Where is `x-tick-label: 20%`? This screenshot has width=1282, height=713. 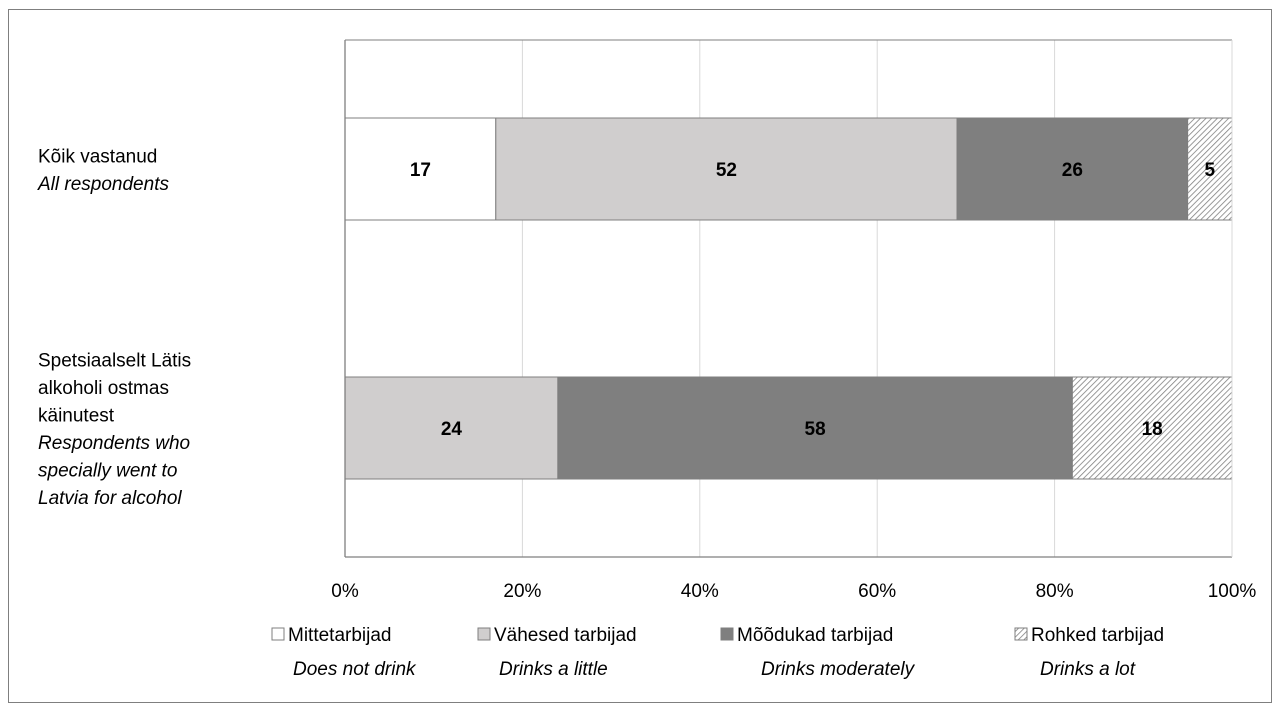 x-tick-label: 20% is located at coordinates (522, 591).